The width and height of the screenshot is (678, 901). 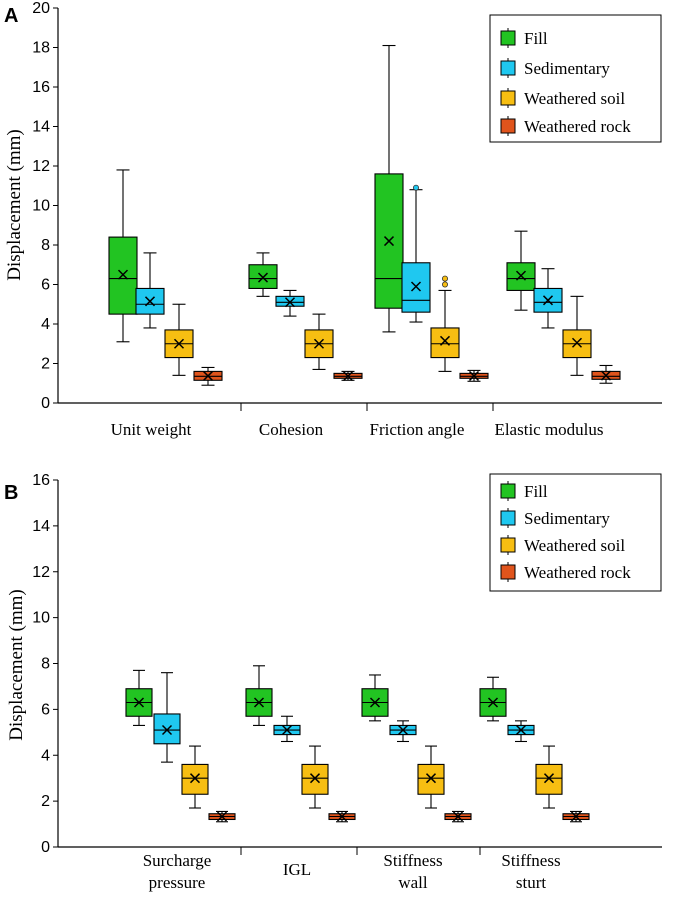 What do you see at coordinates (151, 429) in the screenshot?
I see `x-category-label: Unit weight` at bounding box center [151, 429].